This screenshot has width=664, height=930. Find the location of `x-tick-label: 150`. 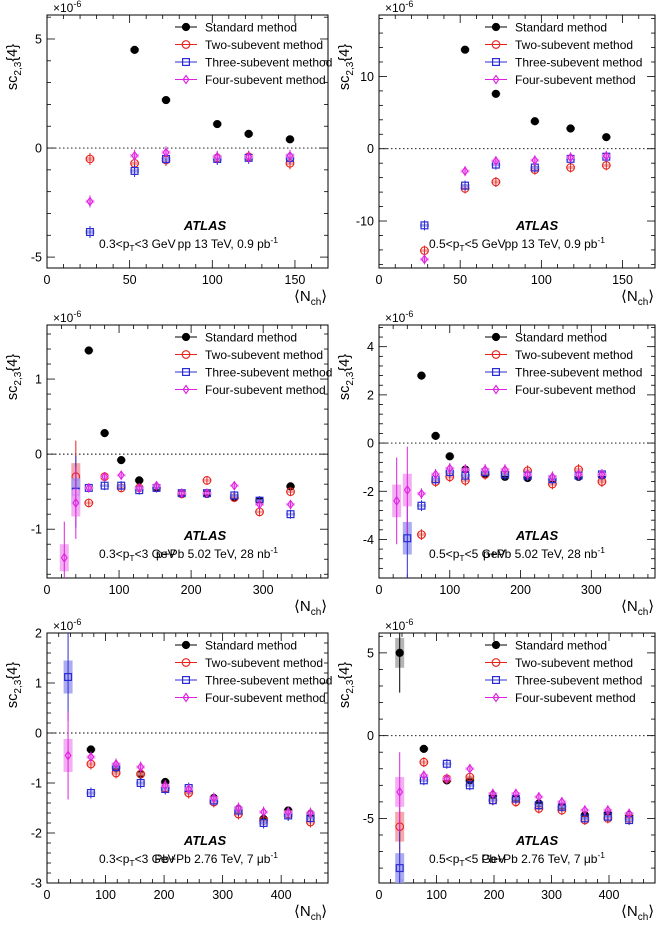

x-tick-label: 150 is located at coordinates (295, 280).